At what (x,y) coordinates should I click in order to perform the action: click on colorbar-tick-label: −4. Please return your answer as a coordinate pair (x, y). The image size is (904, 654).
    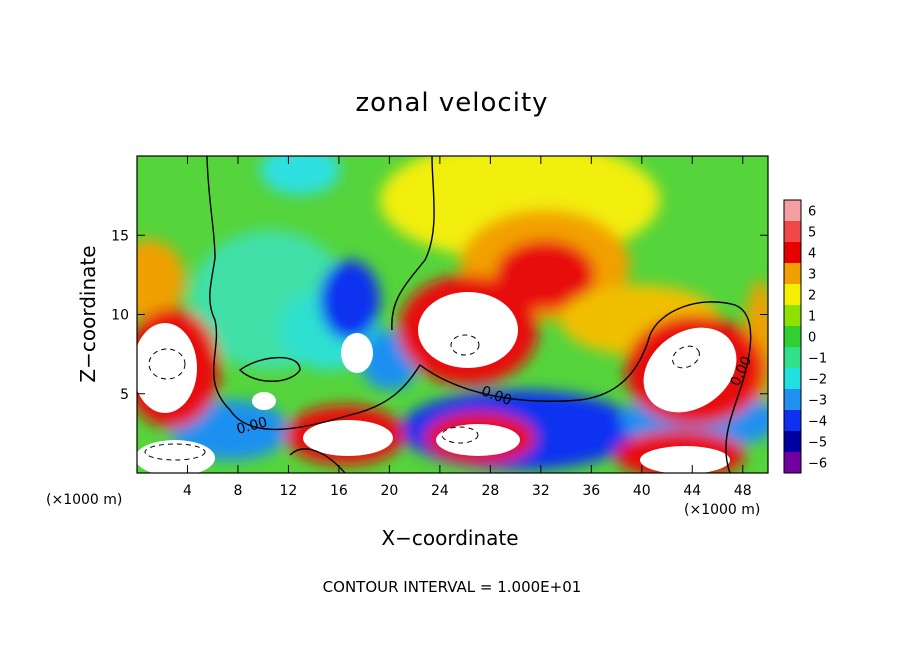
    Looking at the image, I should click on (817, 422).